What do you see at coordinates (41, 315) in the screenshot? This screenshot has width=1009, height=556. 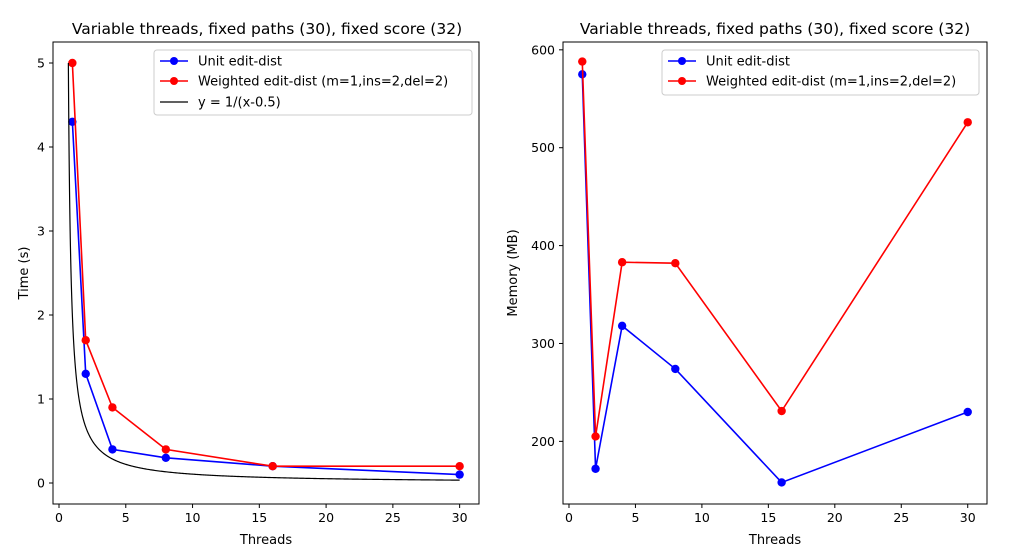 I see `y-tick-label: 2` at bounding box center [41, 315].